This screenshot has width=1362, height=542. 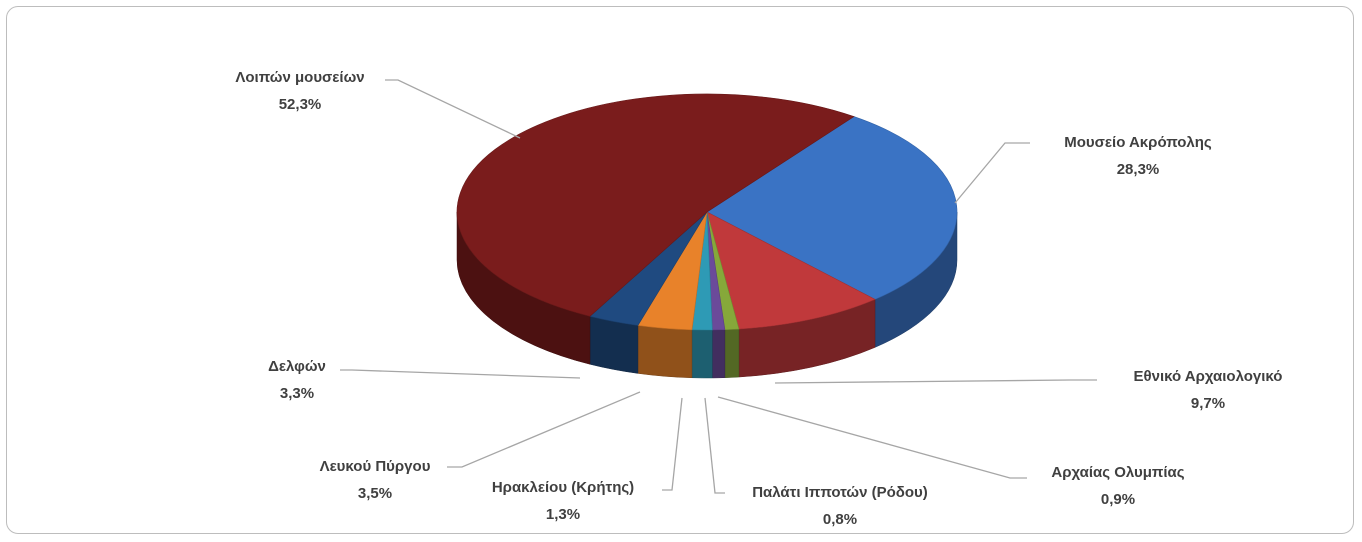 I want to click on slice-label: Λευκού Πύργου, so click(x=375, y=466).